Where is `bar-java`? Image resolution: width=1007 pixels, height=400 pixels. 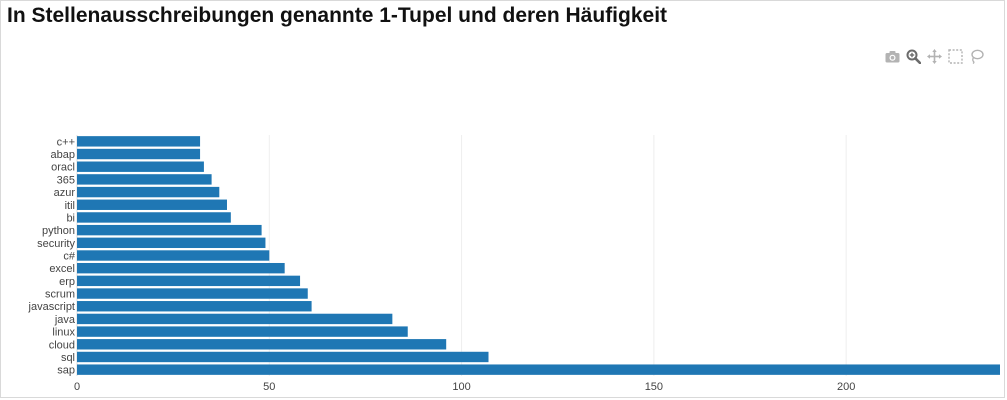 bar-java is located at coordinates (235, 319).